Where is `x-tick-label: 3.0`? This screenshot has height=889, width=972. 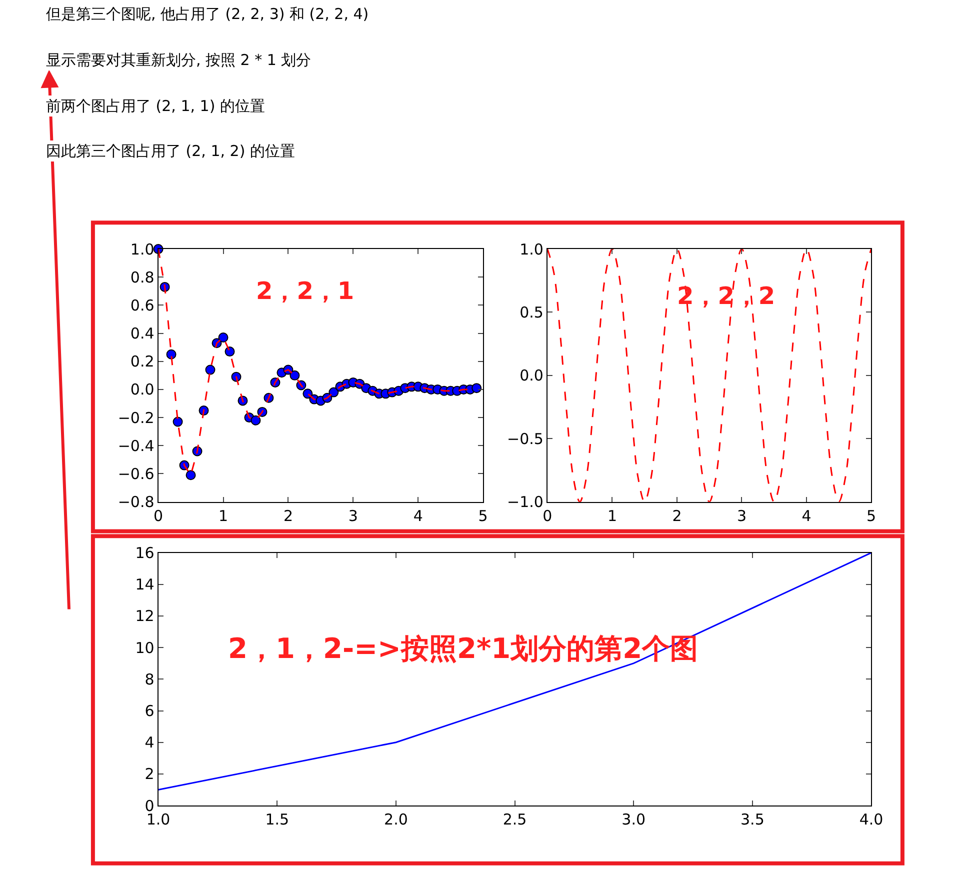
x-tick-label: 3.0 is located at coordinates (634, 819).